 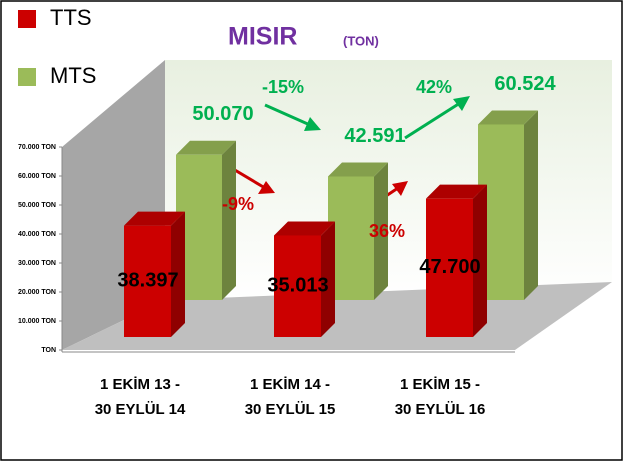 I want to click on y-tick-label: 10.000 TON, so click(x=37, y=321).